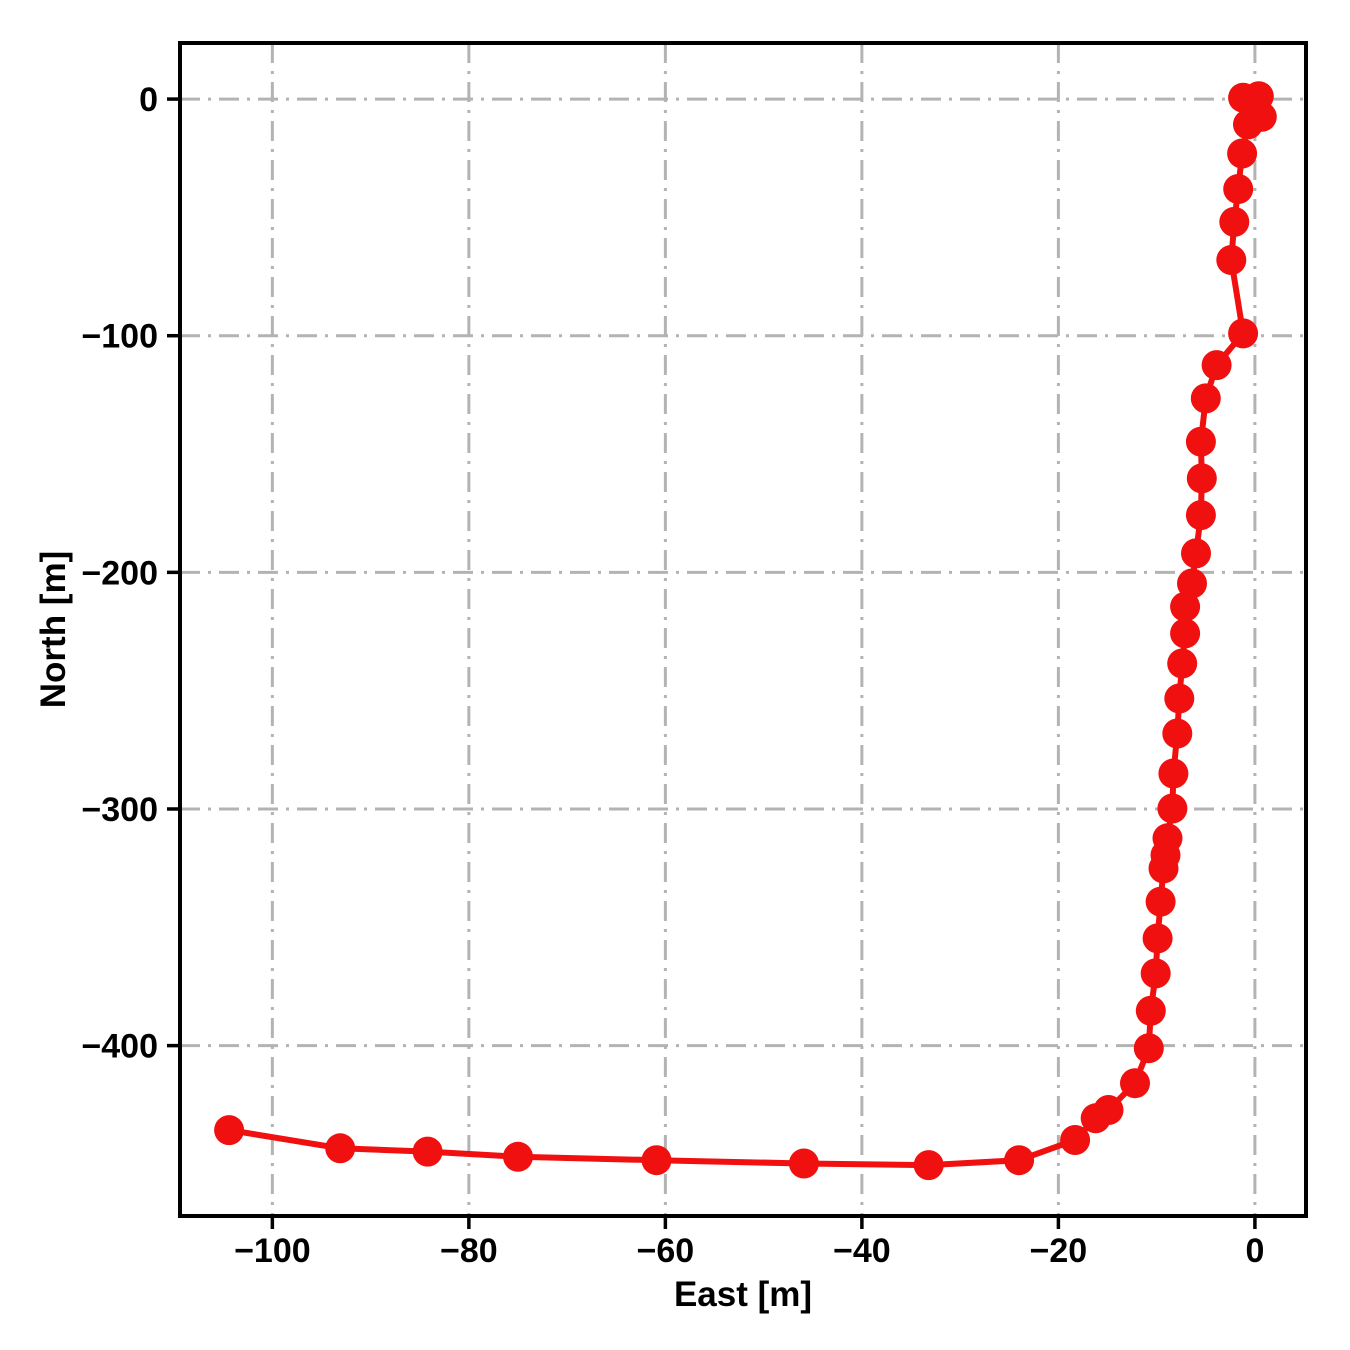 The width and height of the screenshot is (1350, 1350). I want to click on x-tick-label: −60, so click(666, 1251).